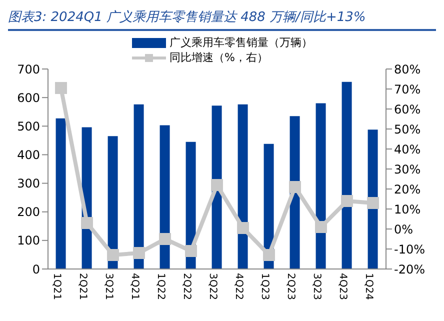 This screenshot has width=444, height=321. What do you see at coordinates (407, 69) in the screenshot?
I see `y2-tick-label: 80%` at bounding box center [407, 69].